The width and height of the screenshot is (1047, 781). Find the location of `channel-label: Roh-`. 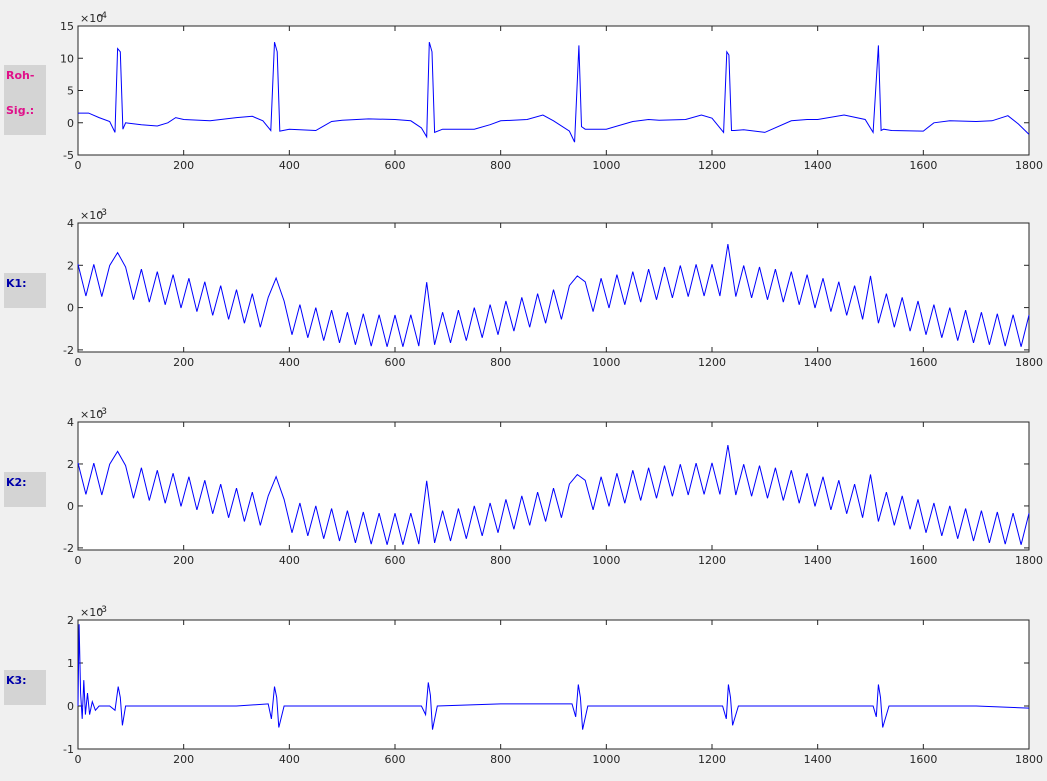

channel-label: Roh- is located at coordinates (25, 82).